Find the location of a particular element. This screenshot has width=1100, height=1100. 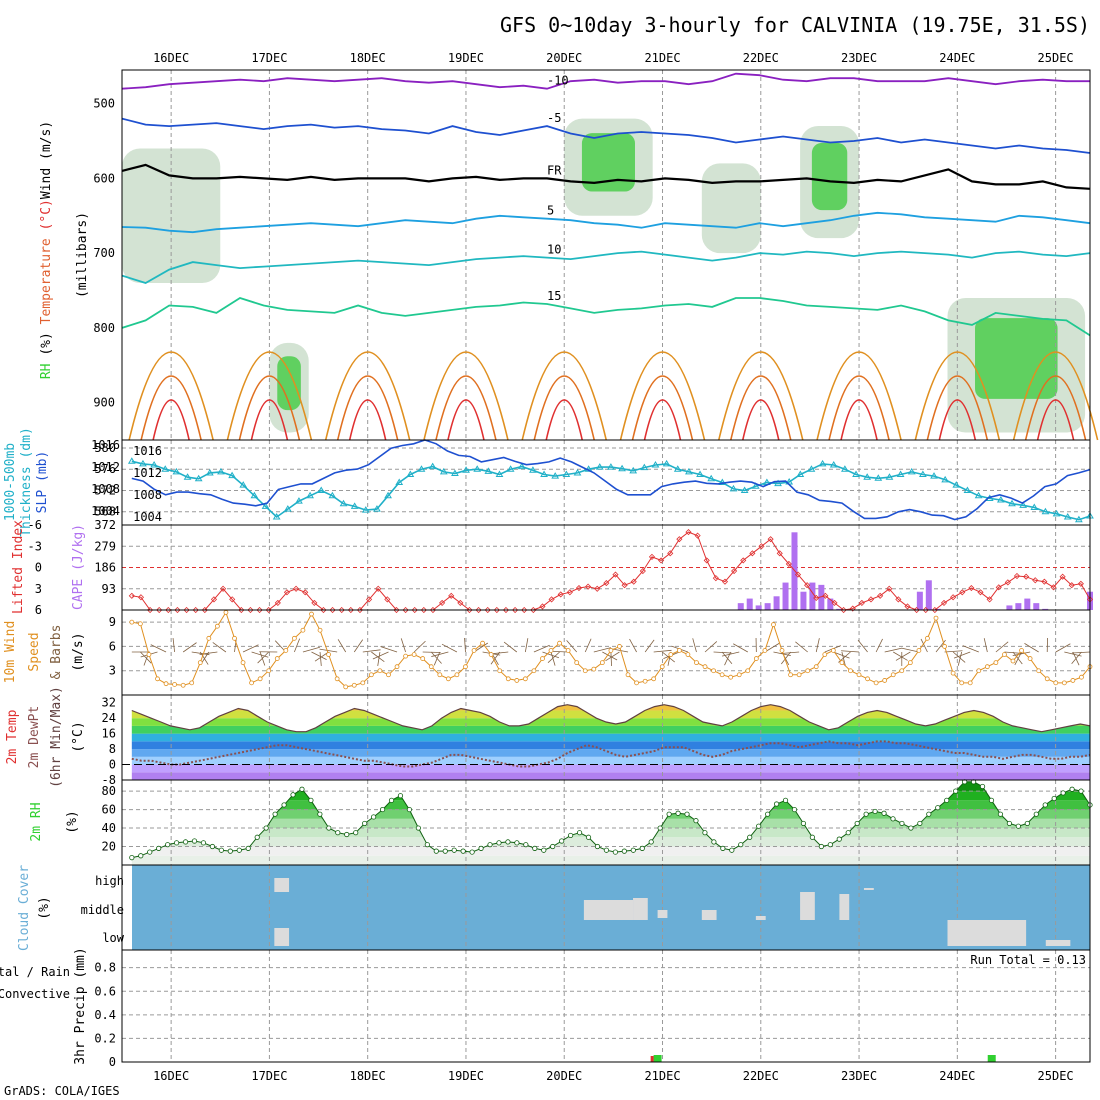

y-tick-label: 568 is located at coordinates (105, 512).